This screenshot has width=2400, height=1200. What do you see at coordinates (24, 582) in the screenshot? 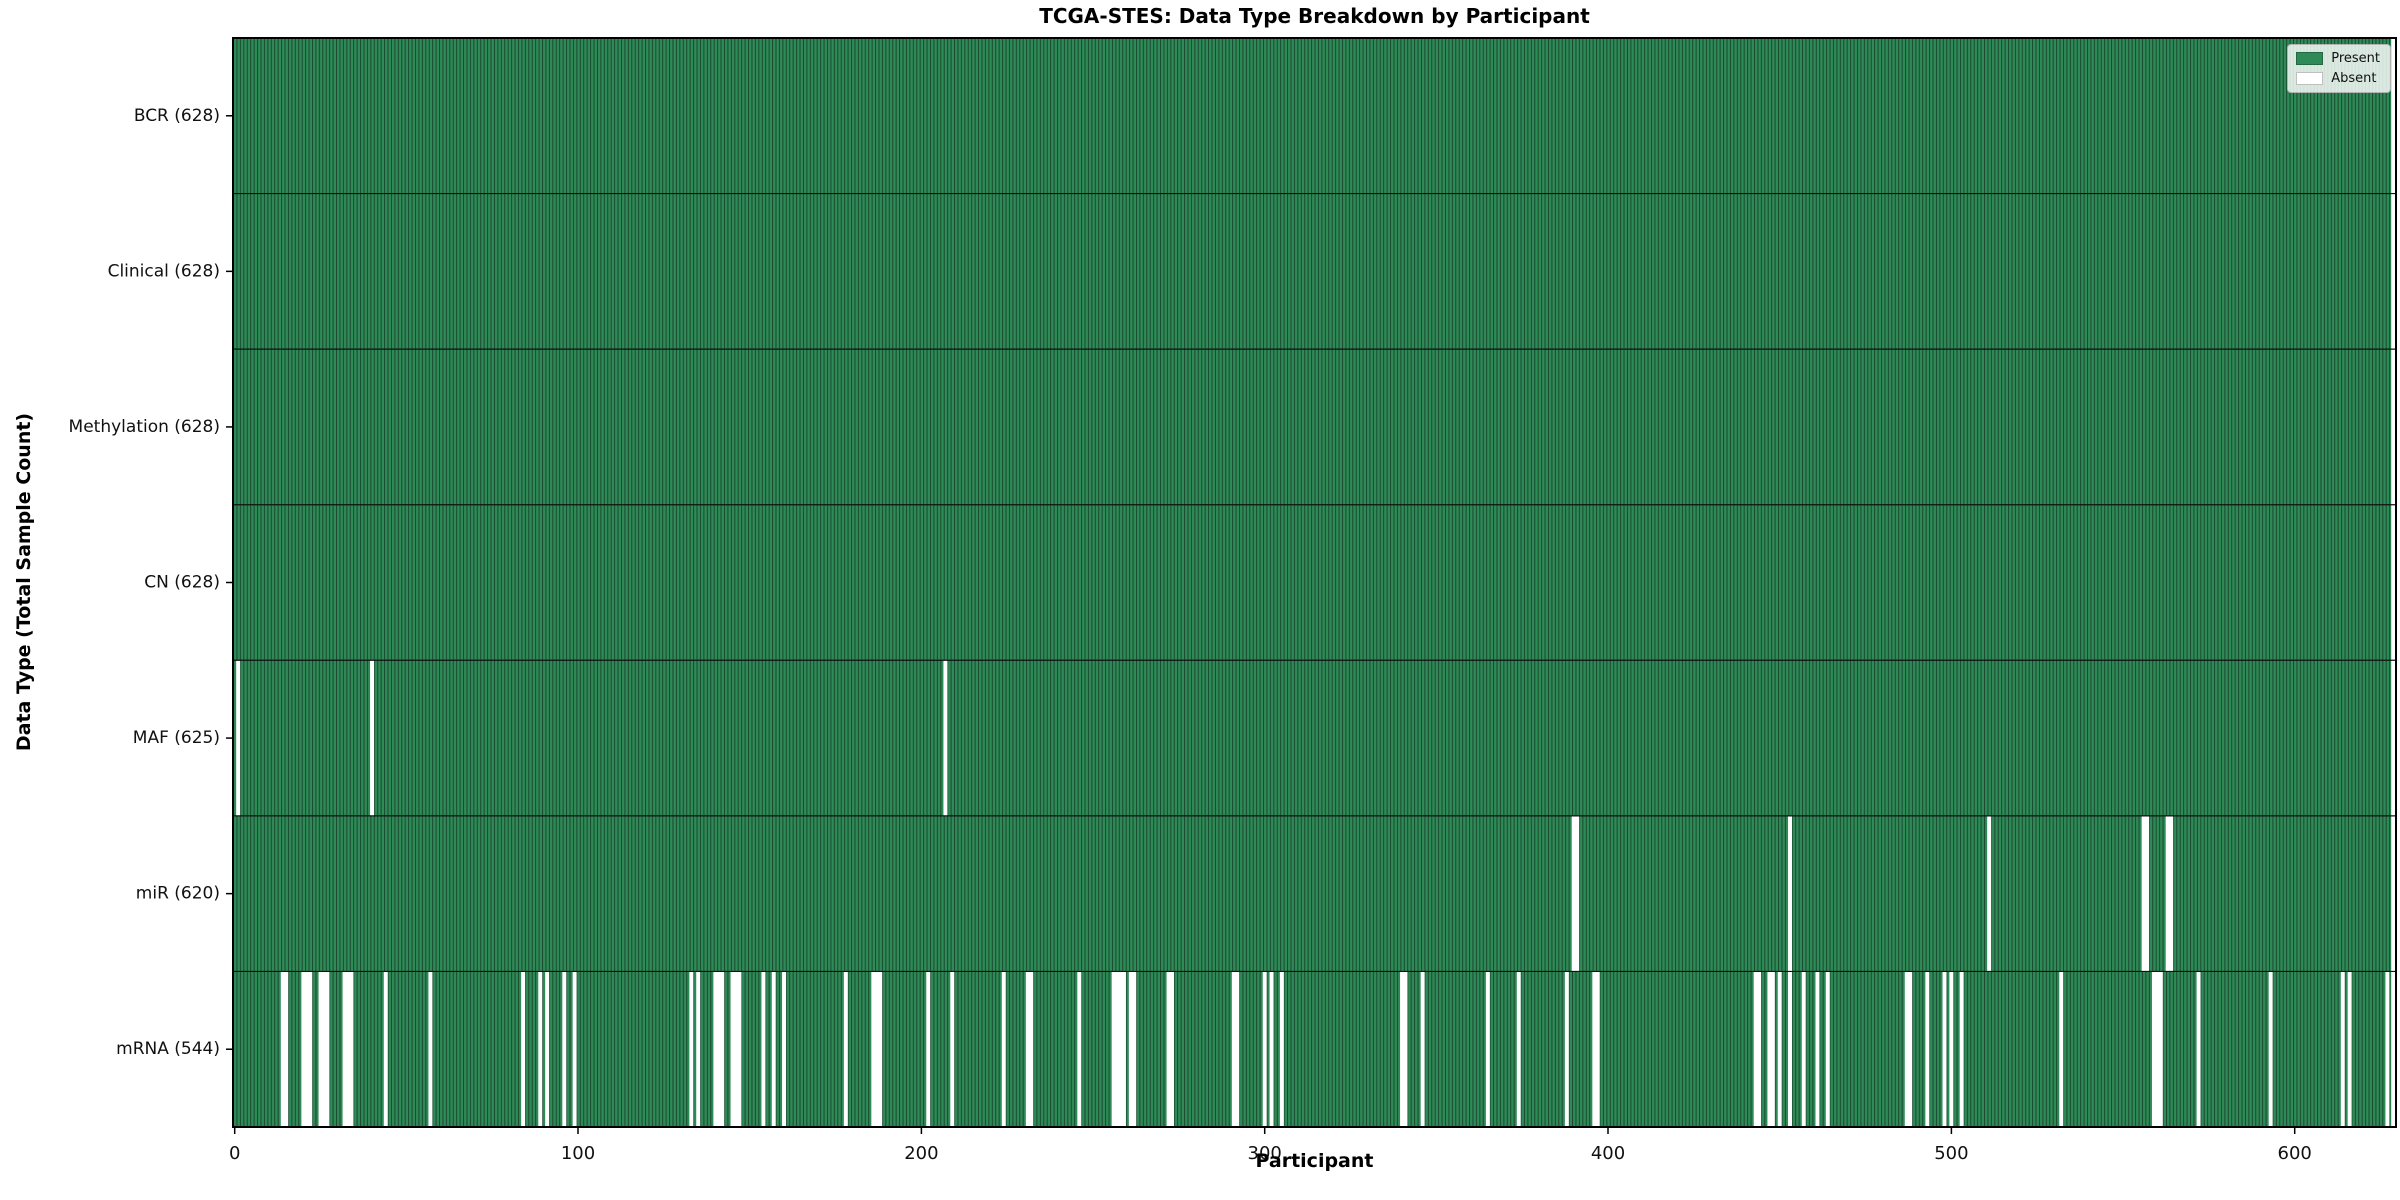
I see `y-axis-label: Data Type (Total Sample Count)` at bounding box center [24, 582].